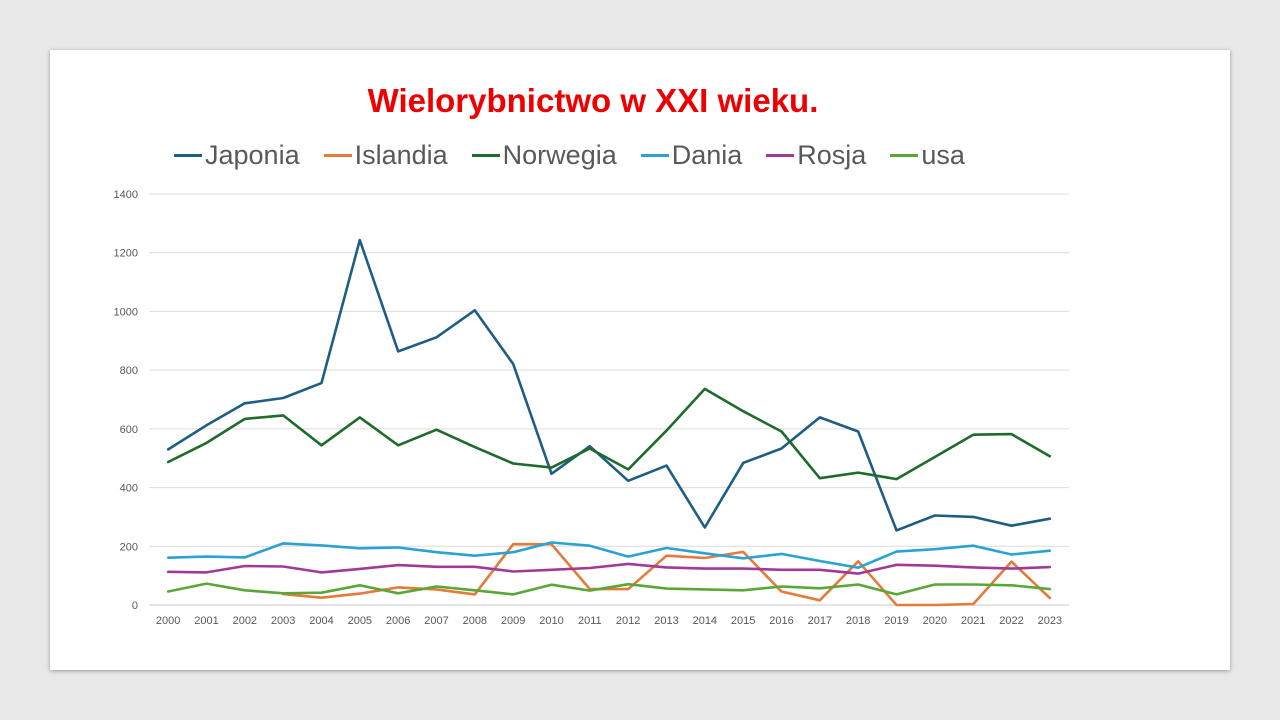  I want to click on x-tick-label: 2003, so click(283, 621).